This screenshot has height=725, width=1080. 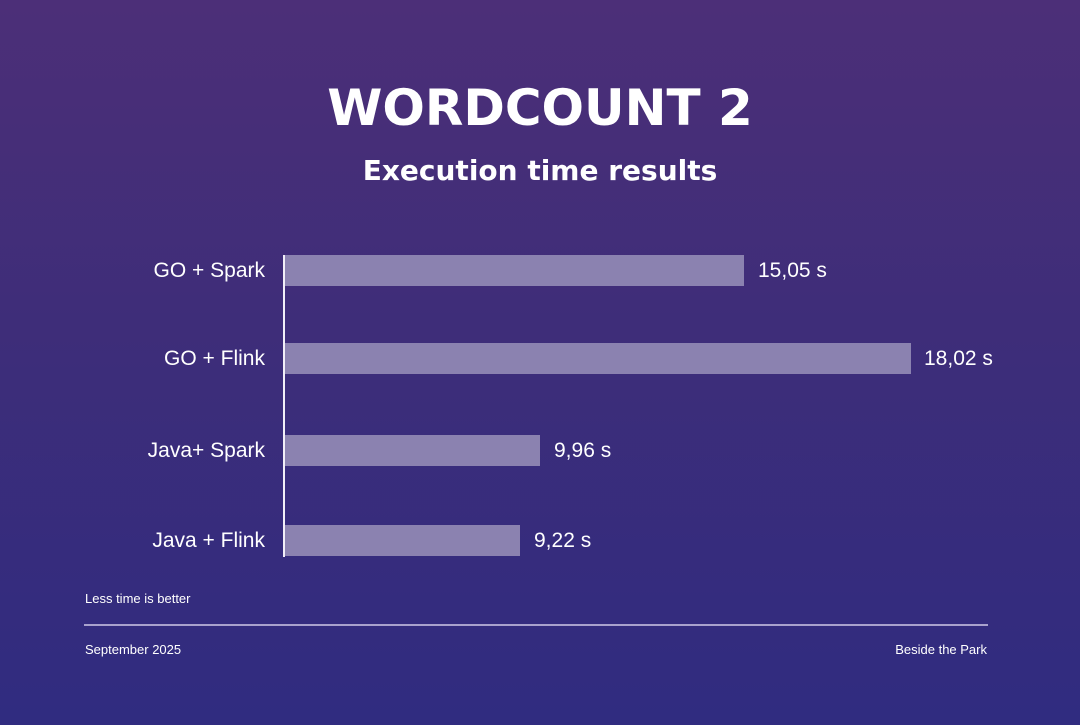 I want to click on bar-category-label: Java + Flink, so click(x=208, y=540).